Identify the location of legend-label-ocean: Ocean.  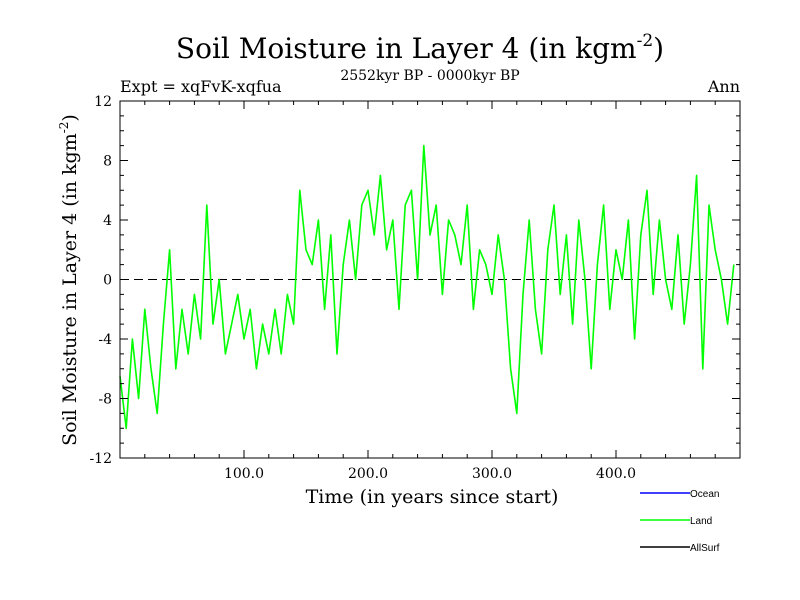
(704, 494).